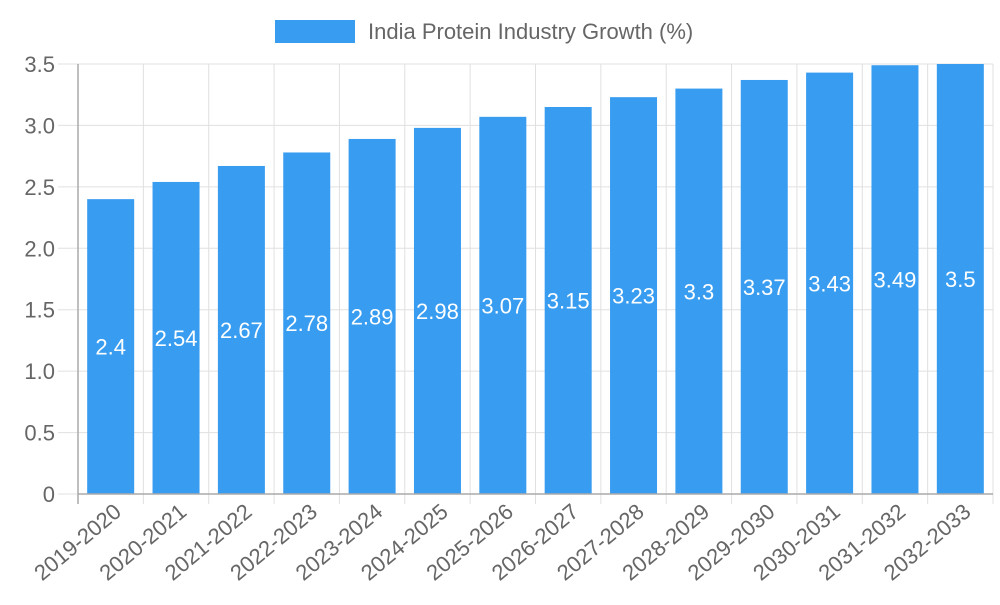 Image resolution: width=1000 pixels, height=605 pixels. I want to click on data-label: 3.15, so click(568, 301).